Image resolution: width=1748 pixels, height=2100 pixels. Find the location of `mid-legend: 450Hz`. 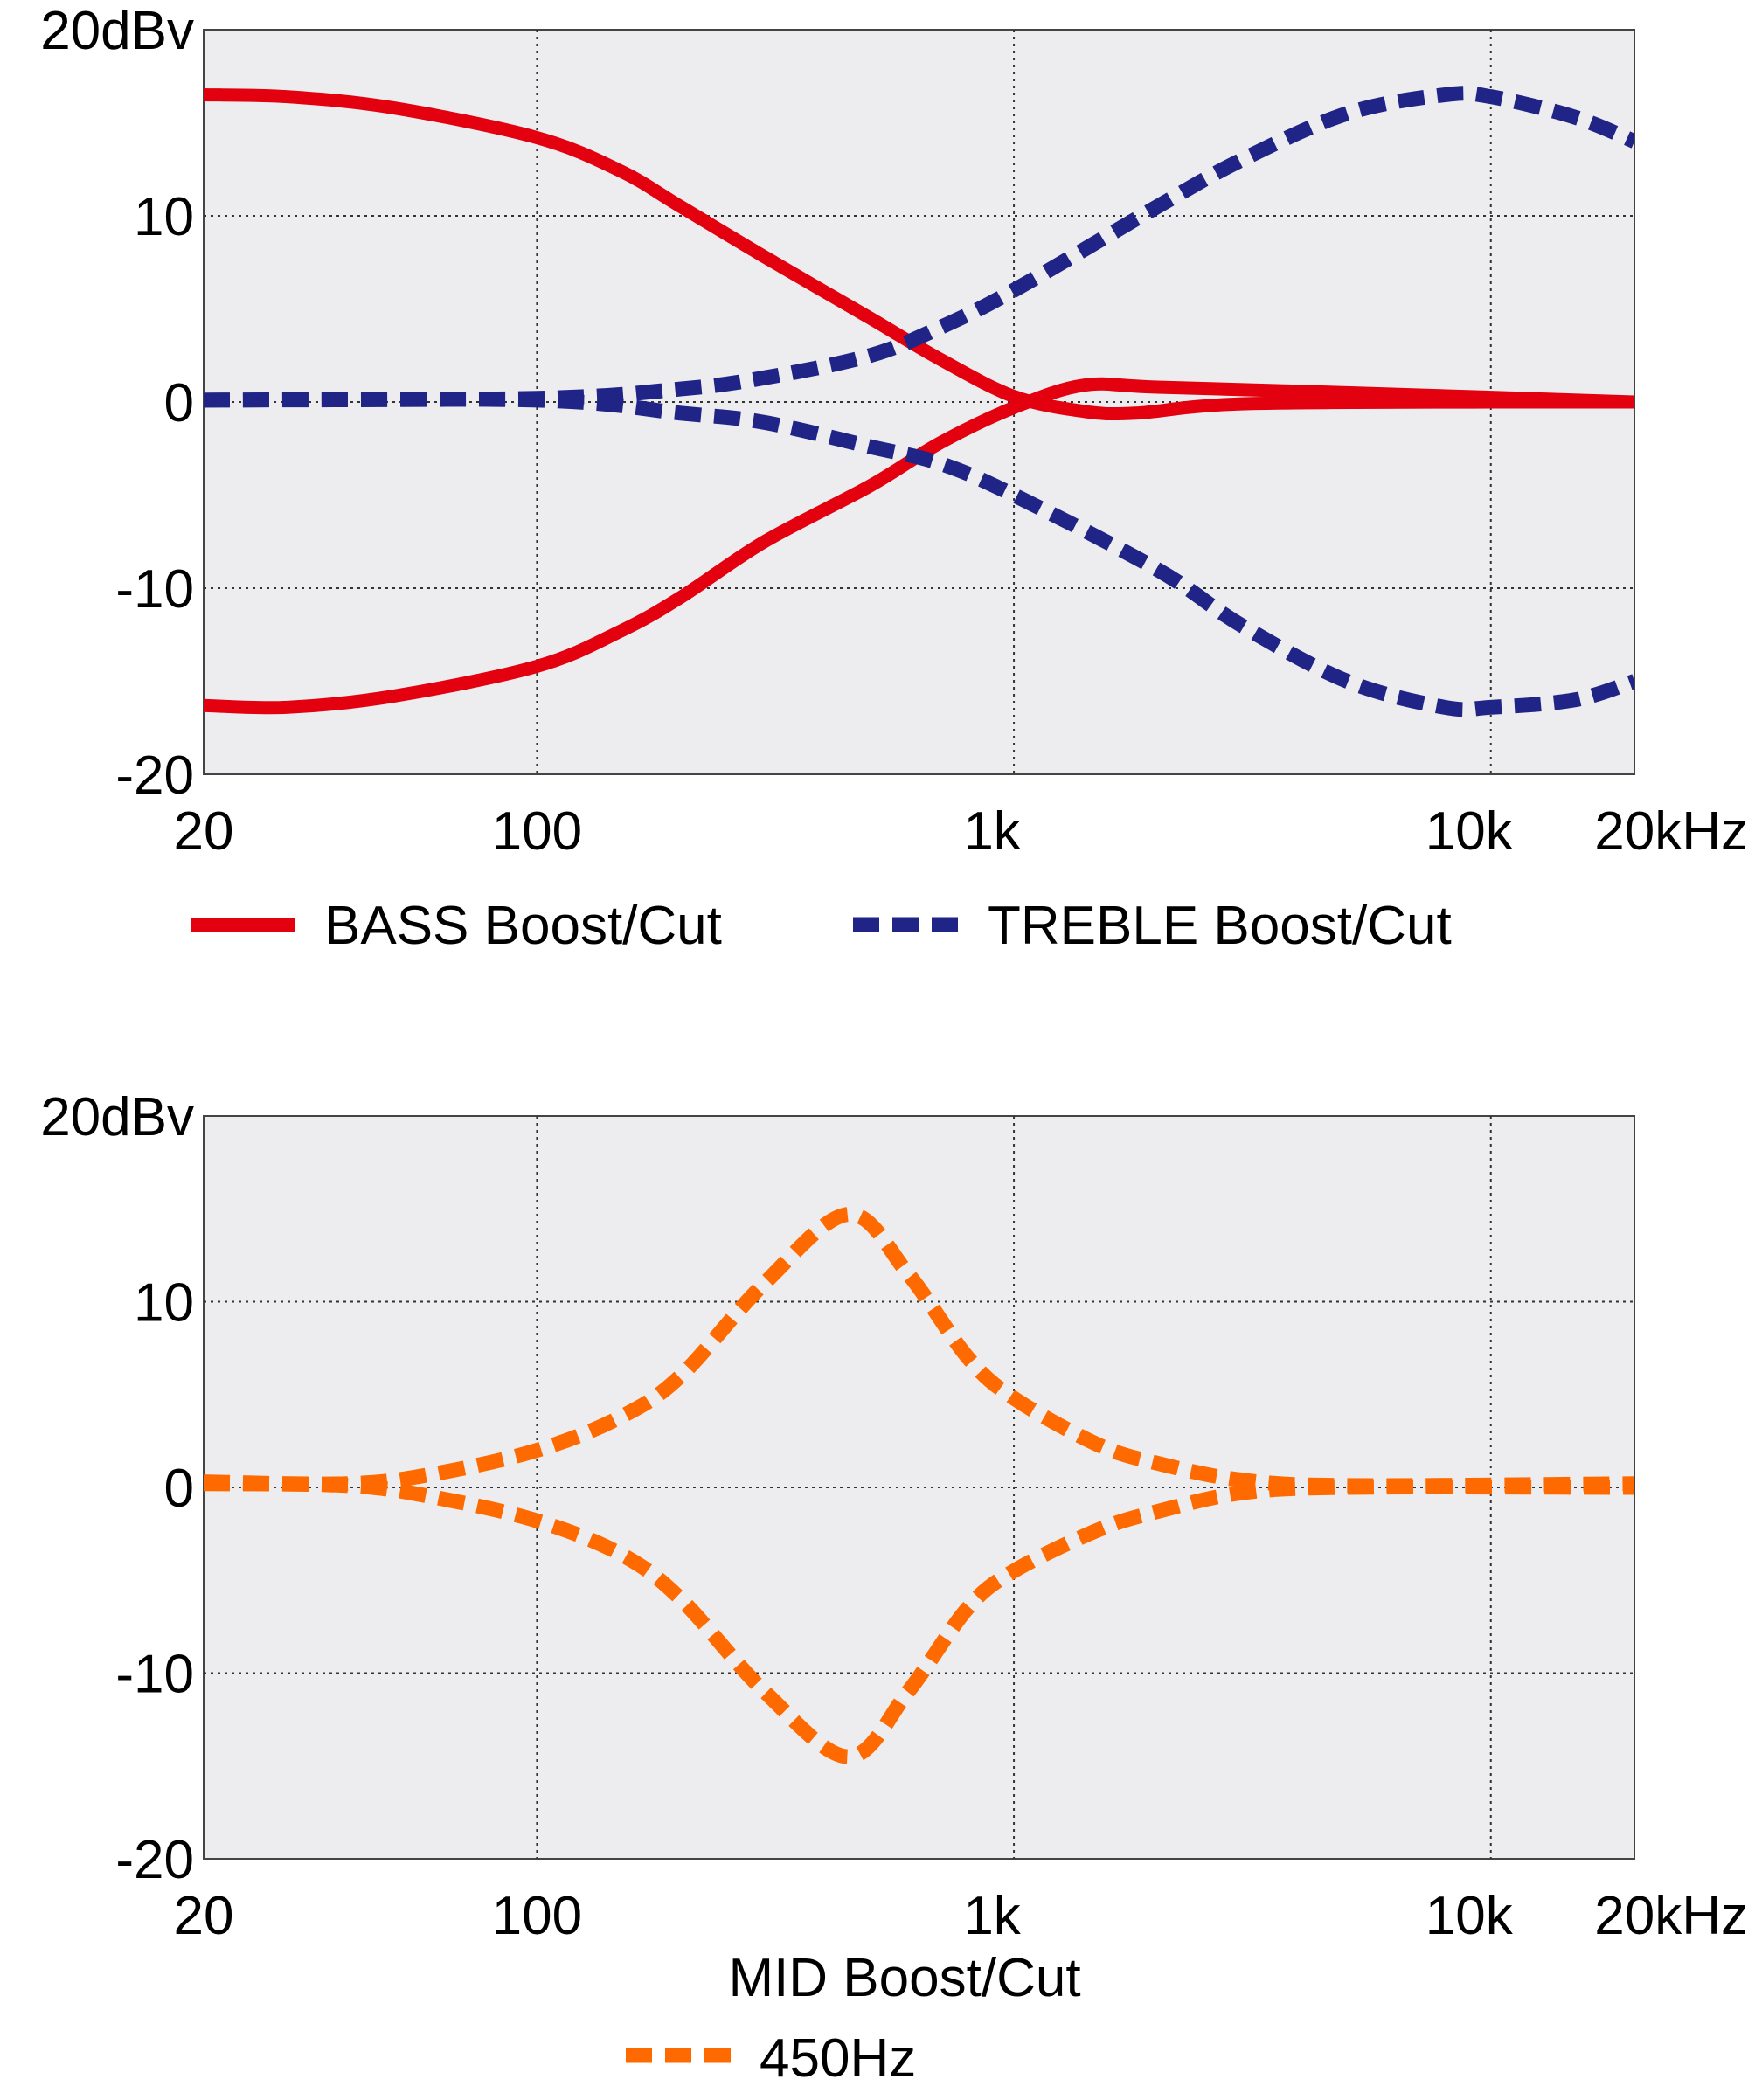

mid-legend: 450Hz is located at coordinates (771, 2058).